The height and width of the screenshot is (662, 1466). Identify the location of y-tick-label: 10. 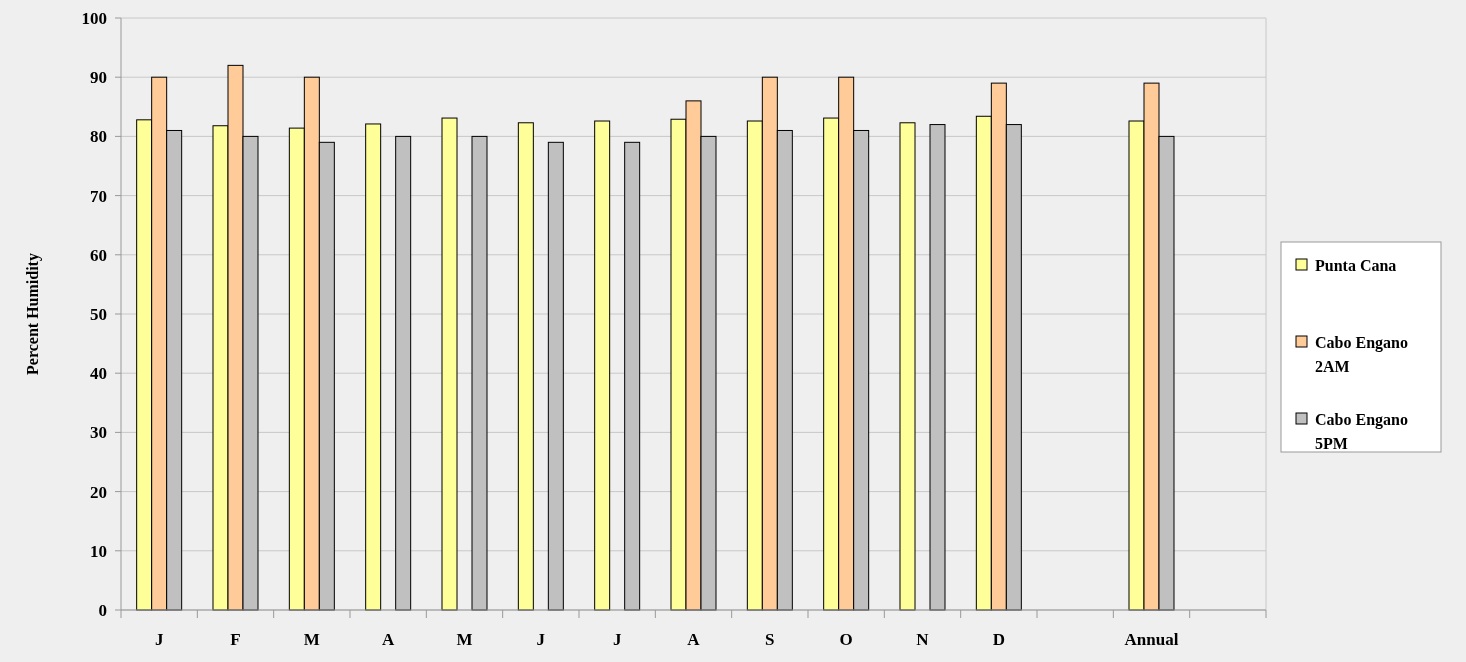
(98, 551).